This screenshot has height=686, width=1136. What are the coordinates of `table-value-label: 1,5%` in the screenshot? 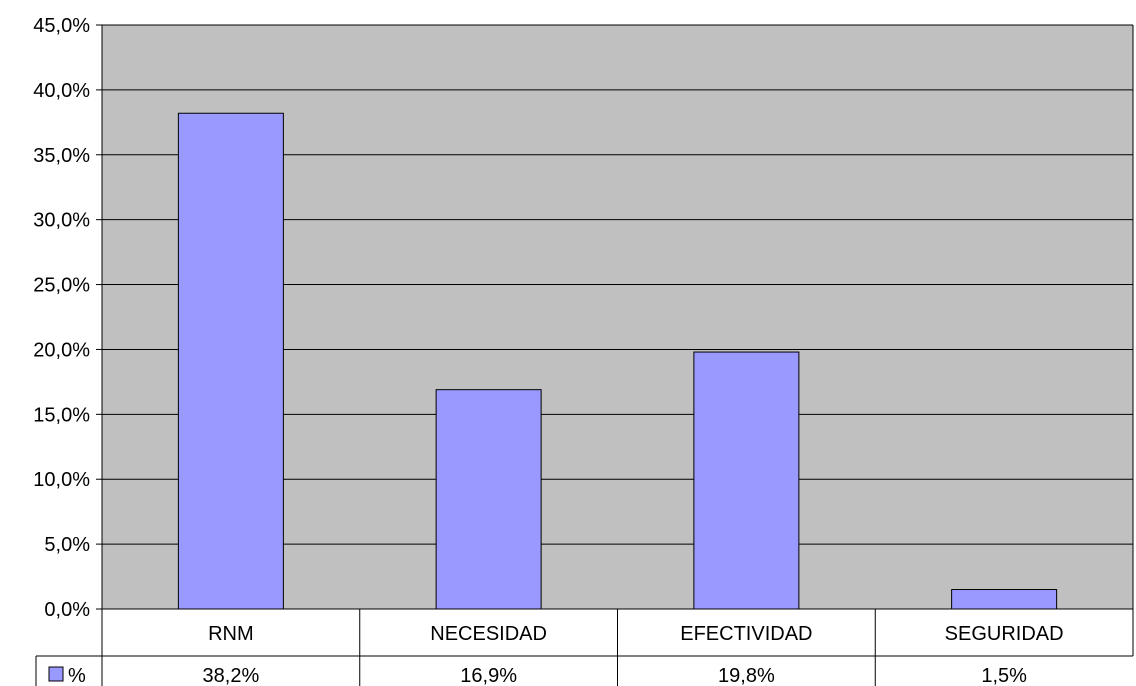 It's located at (1004, 675).